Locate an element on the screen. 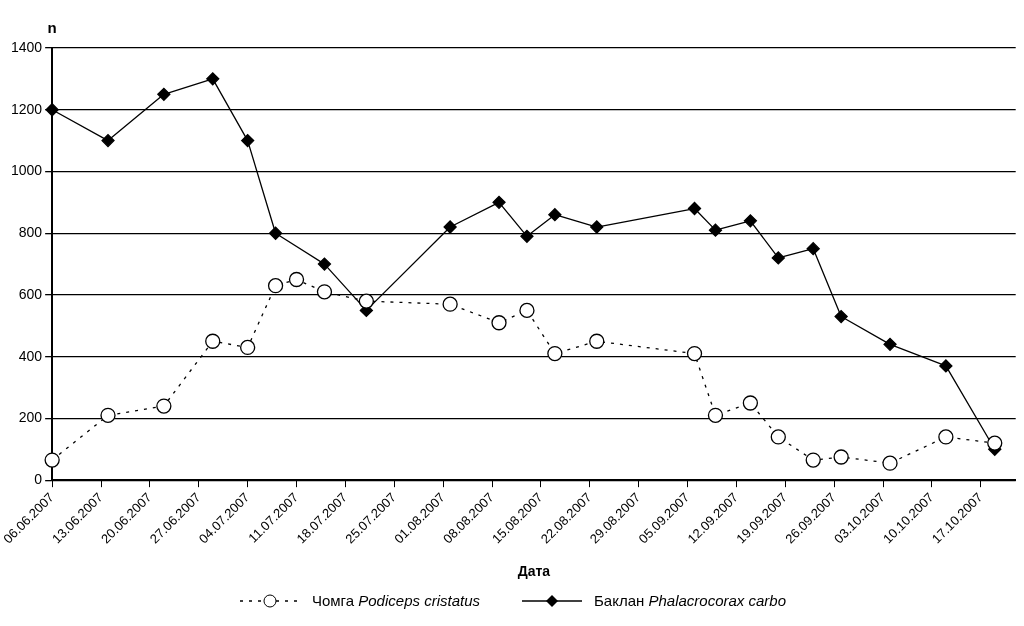  y-axis-title: n is located at coordinates (52, 27).